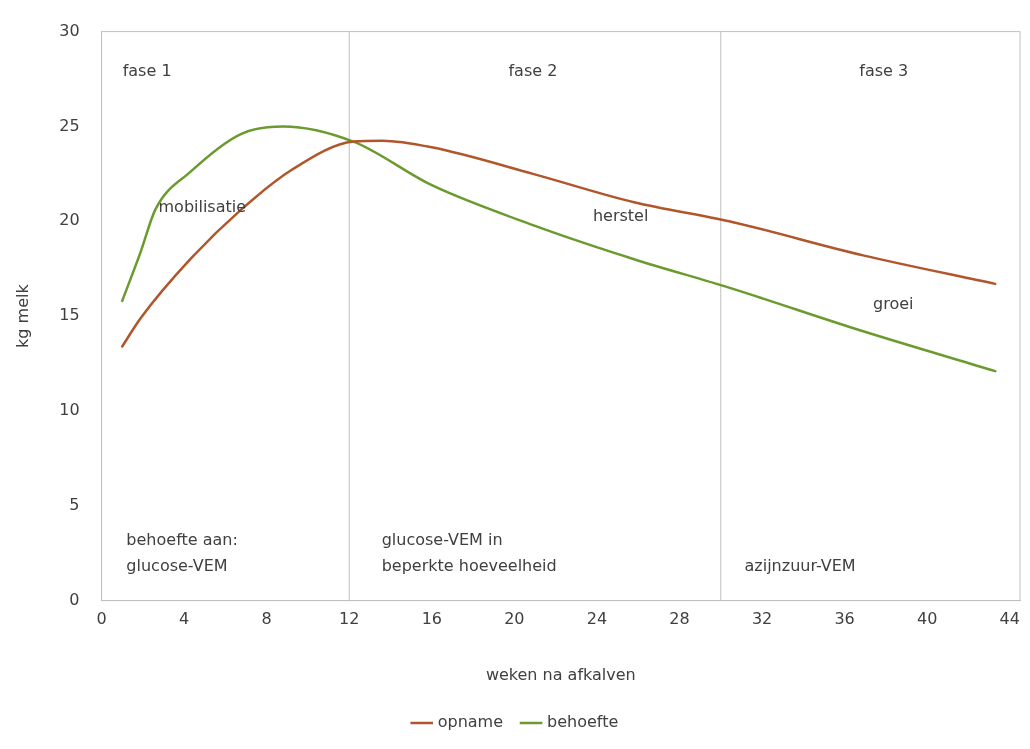 The width and height of the screenshot is (1030, 749). I want to click on annotation: mobilisatie, so click(202, 207).